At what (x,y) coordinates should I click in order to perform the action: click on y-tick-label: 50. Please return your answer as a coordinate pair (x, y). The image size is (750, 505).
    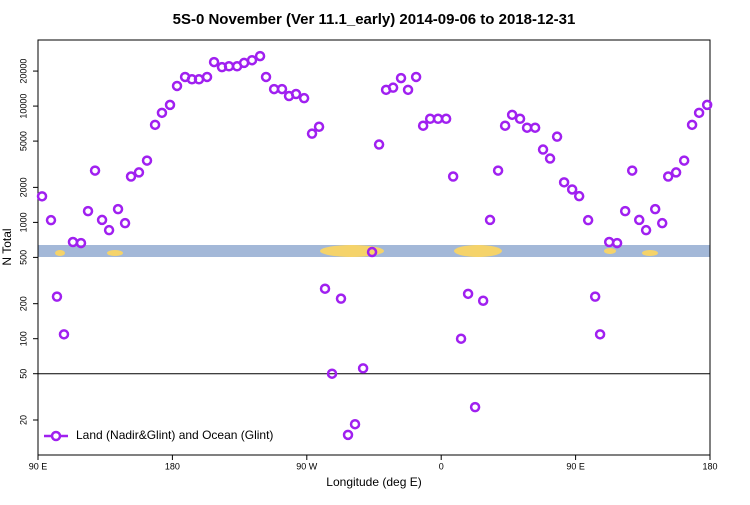
    Looking at the image, I should click on (23, 374).